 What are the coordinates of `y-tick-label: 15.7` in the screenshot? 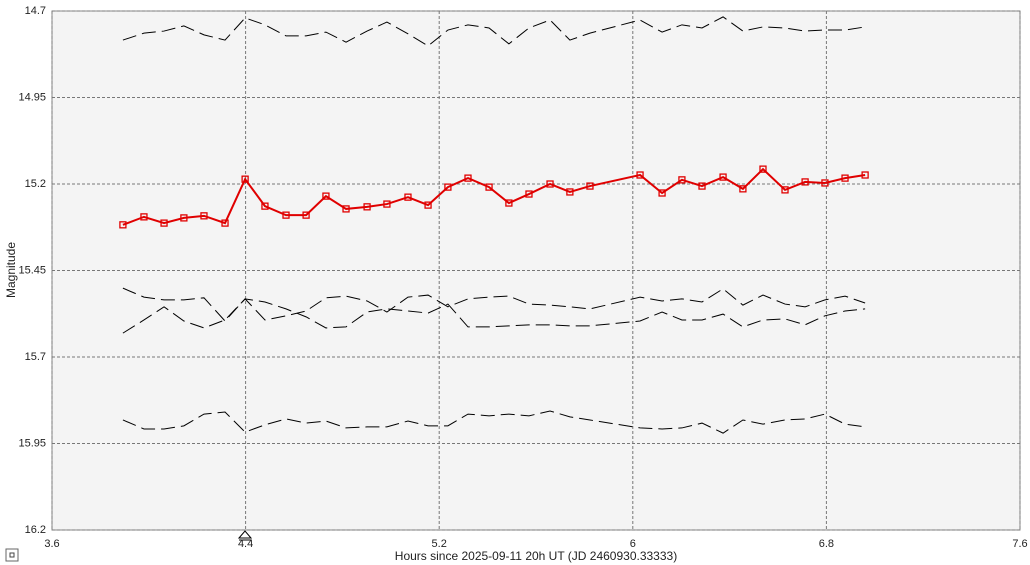 It's located at (35, 357).